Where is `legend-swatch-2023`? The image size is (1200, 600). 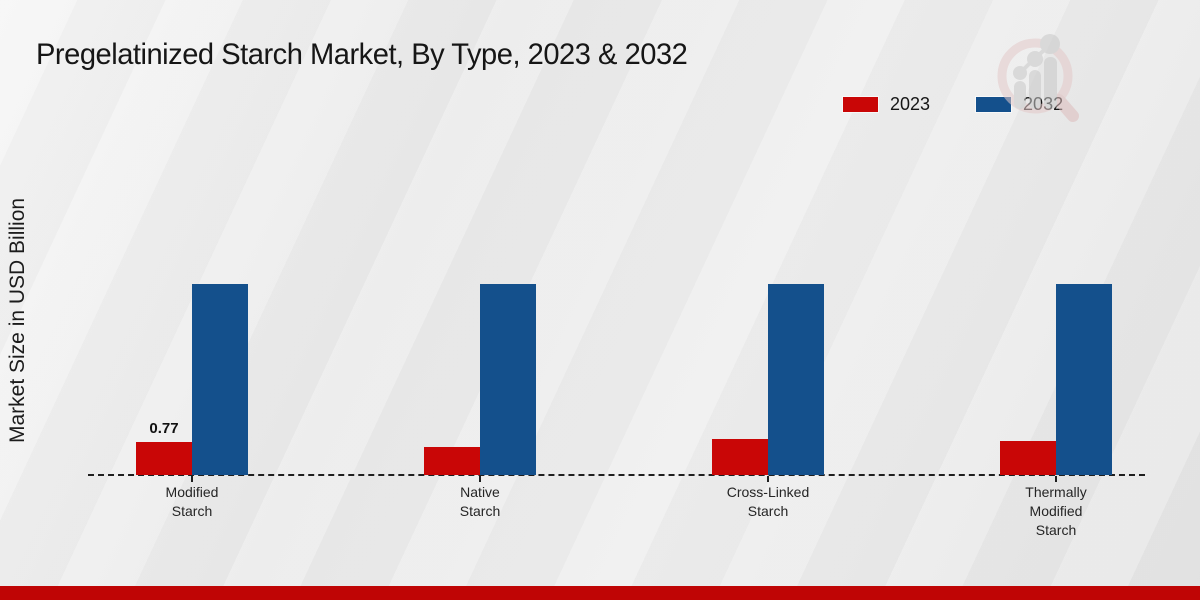 legend-swatch-2023 is located at coordinates (860, 104).